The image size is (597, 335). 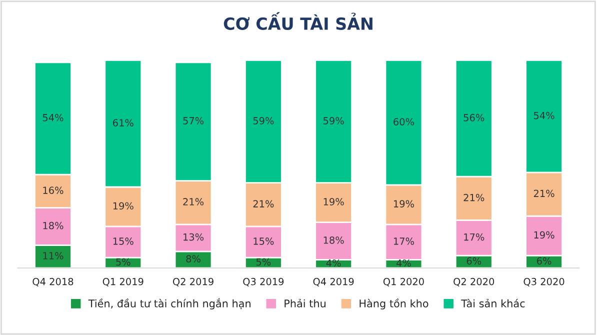 I want to click on data-label: 57%, so click(x=193, y=120).